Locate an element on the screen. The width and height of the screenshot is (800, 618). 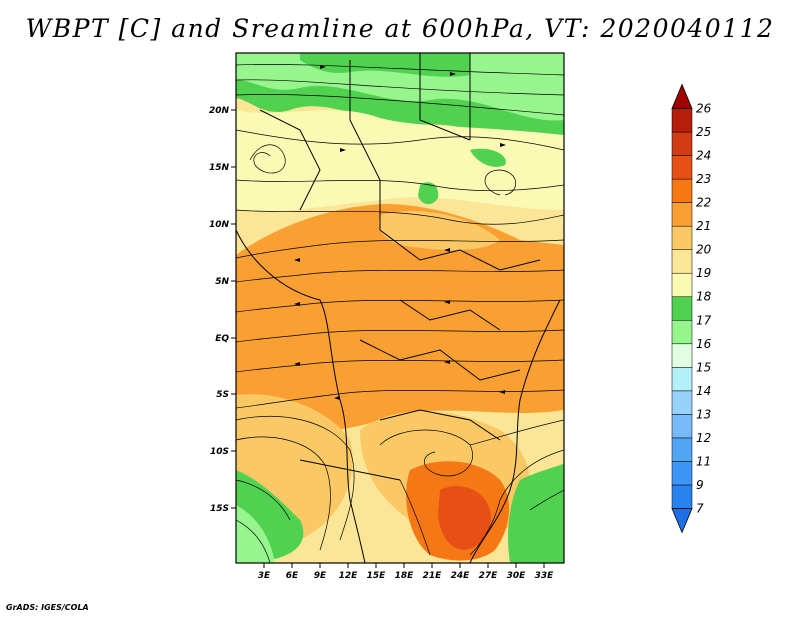
colorbar-label: 20 is located at coordinates (704, 250).